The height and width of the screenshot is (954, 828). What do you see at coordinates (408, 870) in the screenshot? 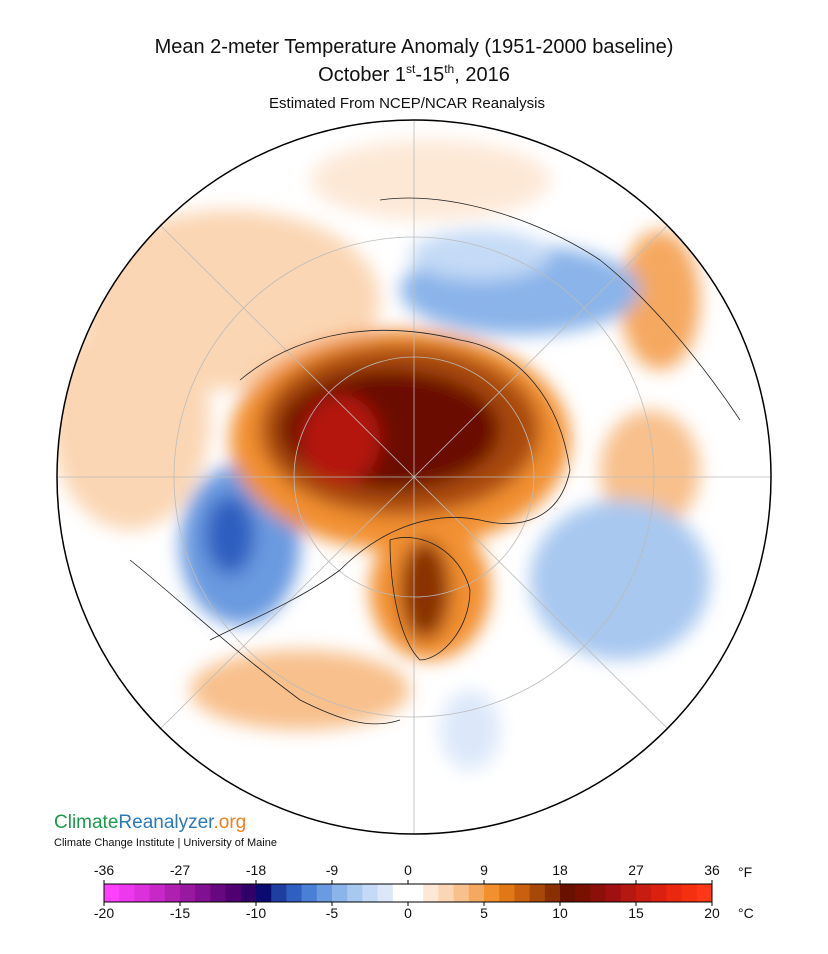
I see `fahrenheit-tick-label: 0` at bounding box center [408, 870].